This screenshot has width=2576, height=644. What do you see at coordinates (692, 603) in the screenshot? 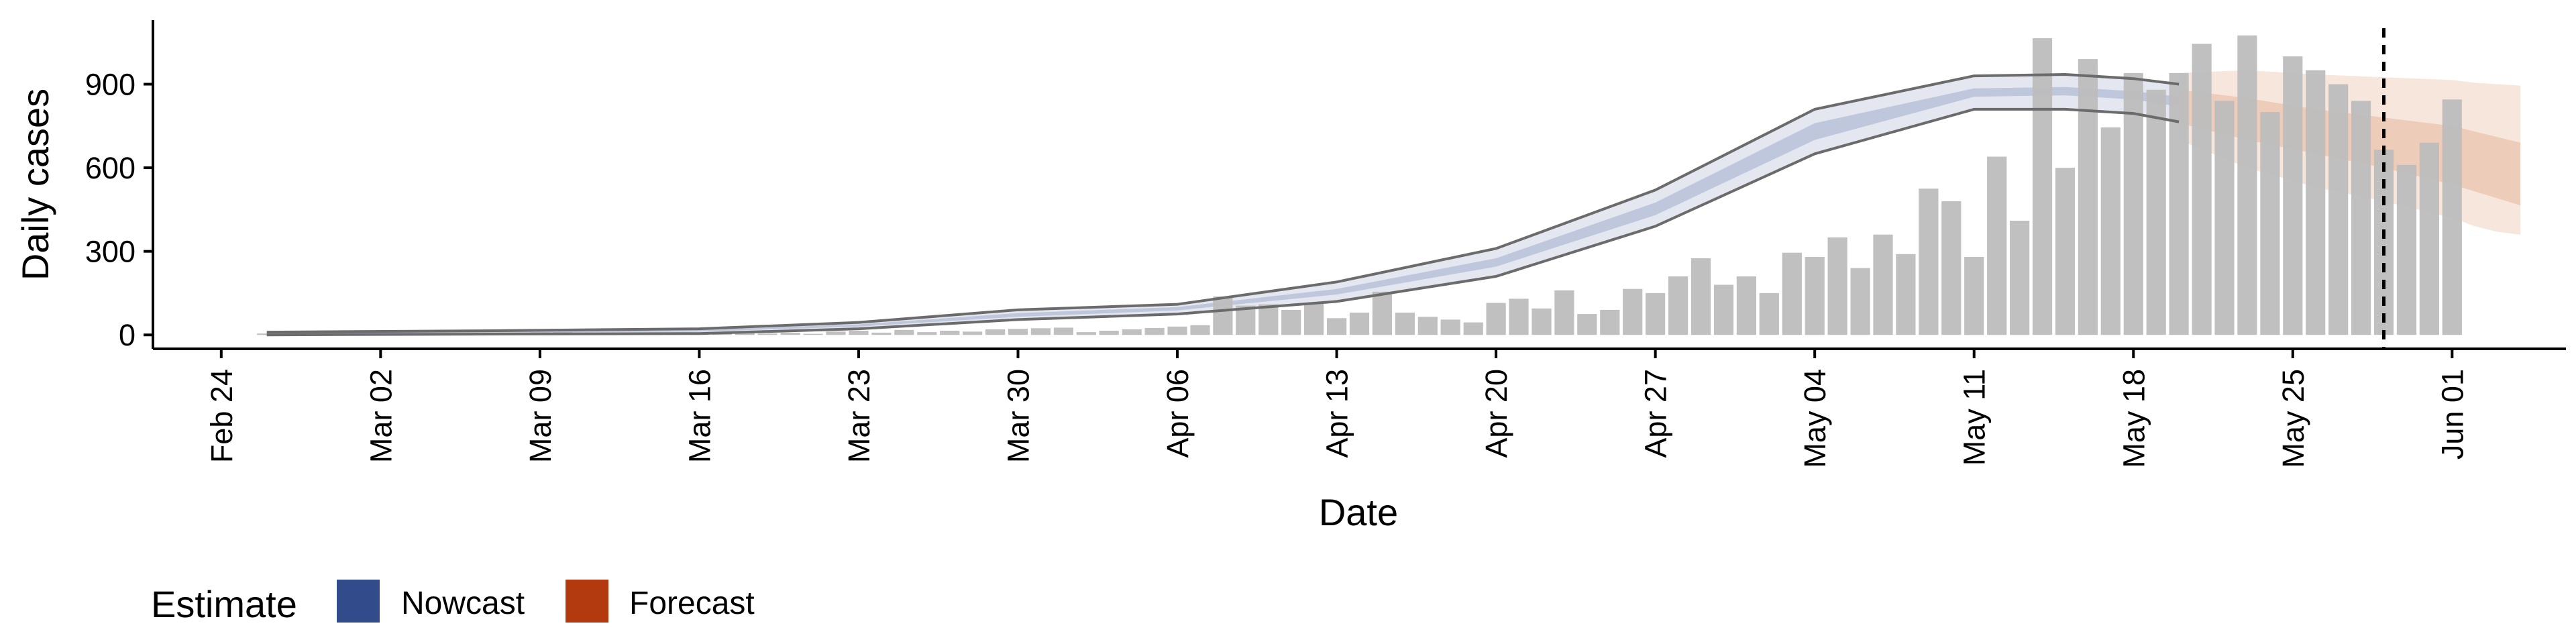
I see `legend-label-forecast: Forecast` at bounding box center [692, 603].